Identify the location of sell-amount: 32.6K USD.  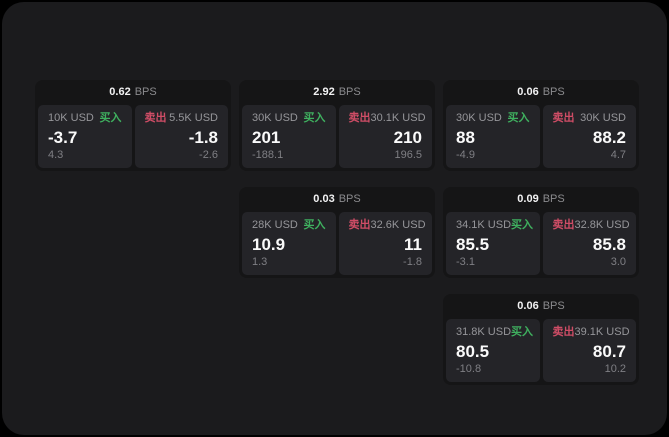
(398, 225).